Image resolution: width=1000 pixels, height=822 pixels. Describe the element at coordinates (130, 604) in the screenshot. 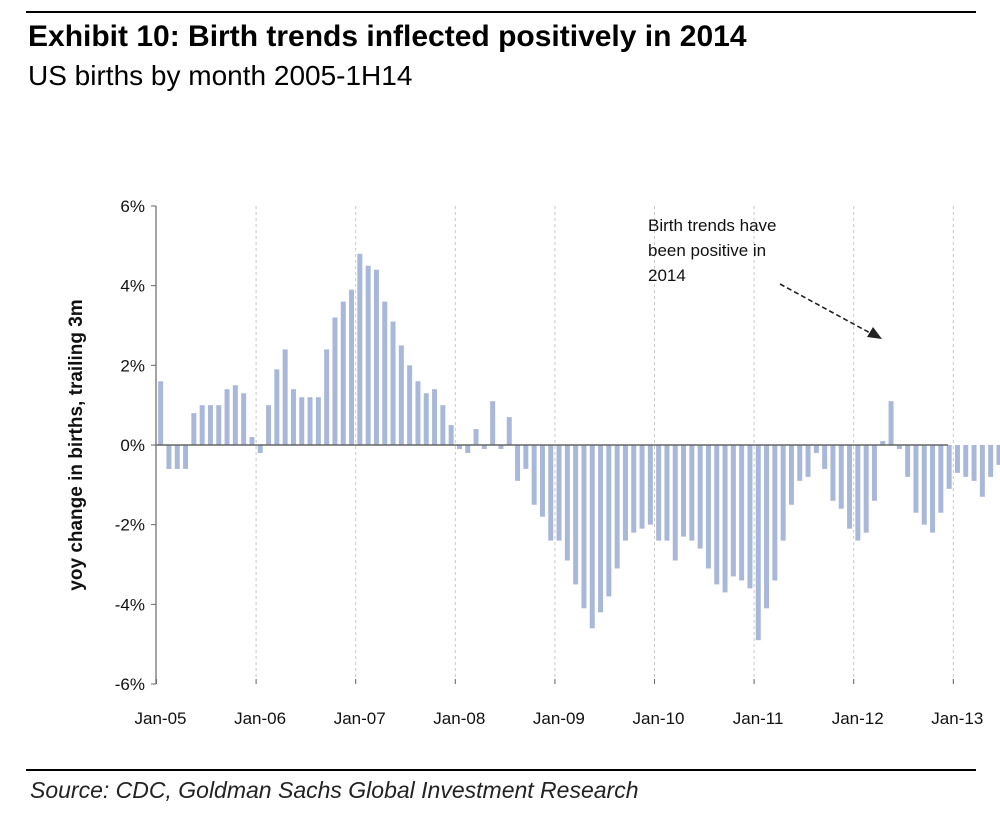

I see `y-tick-label: -4%` at that location.